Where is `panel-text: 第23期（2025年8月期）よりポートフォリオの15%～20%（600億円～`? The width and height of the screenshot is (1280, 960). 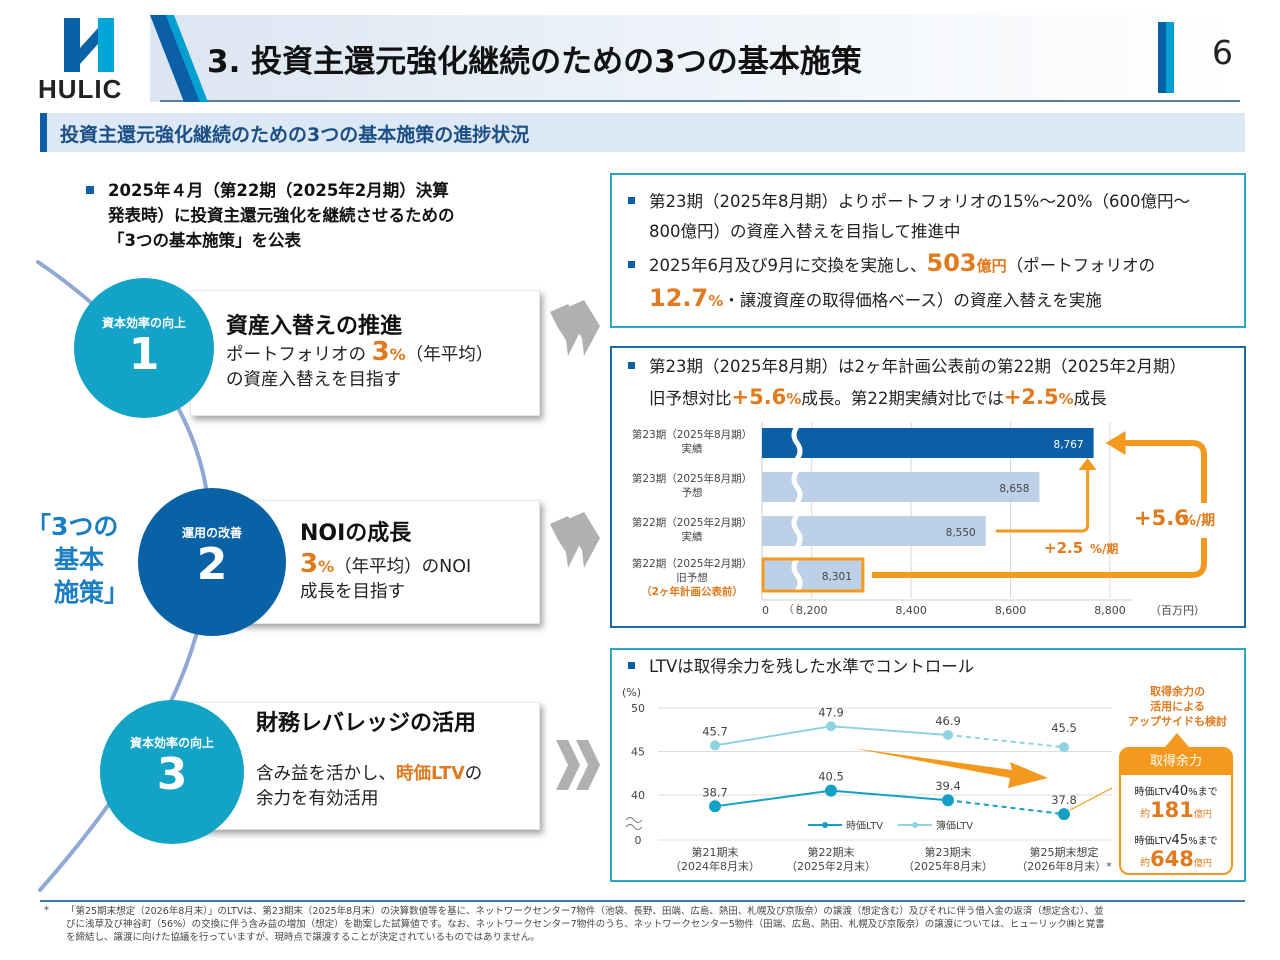
panel-text: 第23期（2025年8月期）よりポートフォリオの15%～20%（600億円～ is located at coordinates (919, 201).